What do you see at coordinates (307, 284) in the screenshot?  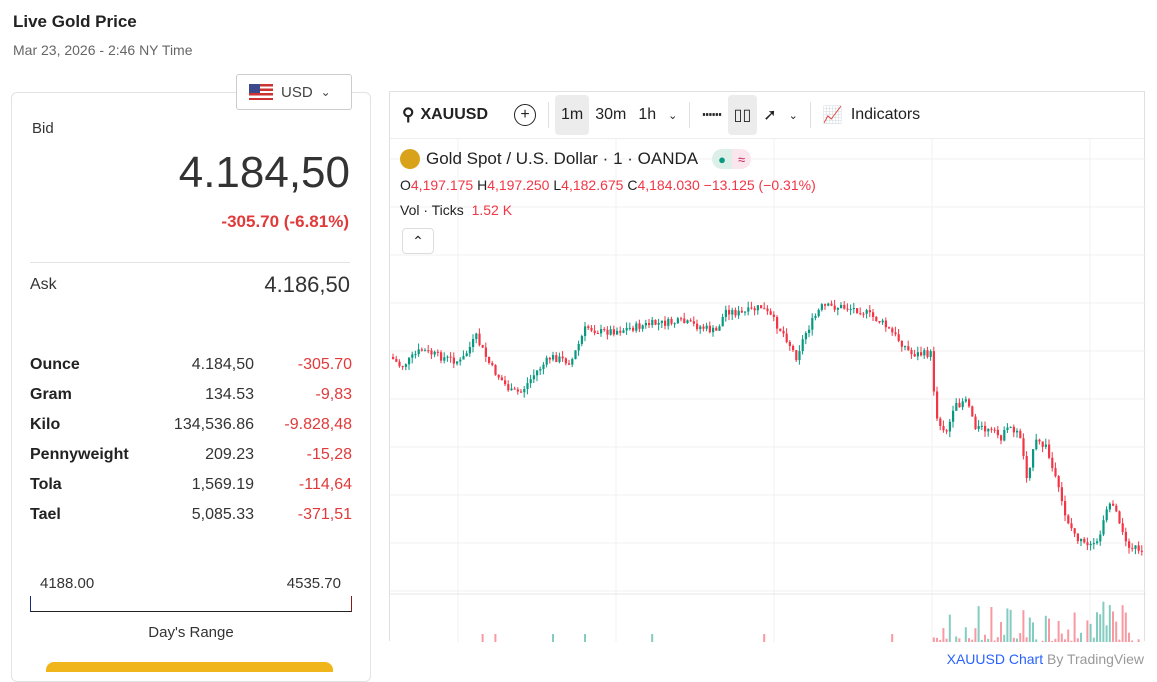 I see `ask-price: 4.186,50` at bounding box center [307, 284].